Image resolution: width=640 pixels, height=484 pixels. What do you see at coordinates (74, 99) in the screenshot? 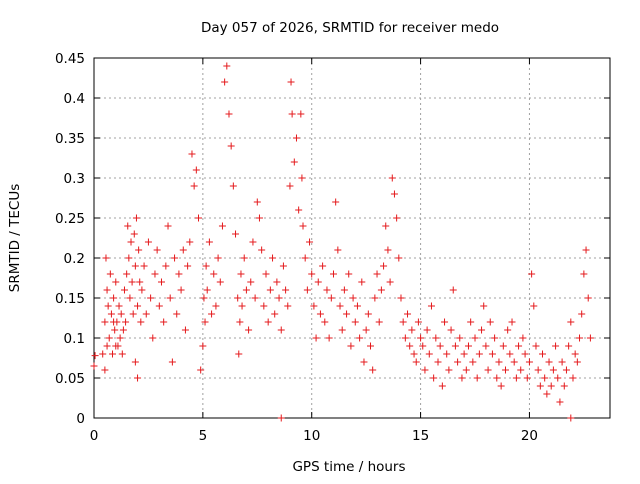
I see `y-tick-label: 0.4` at bounding box center [74, 99].